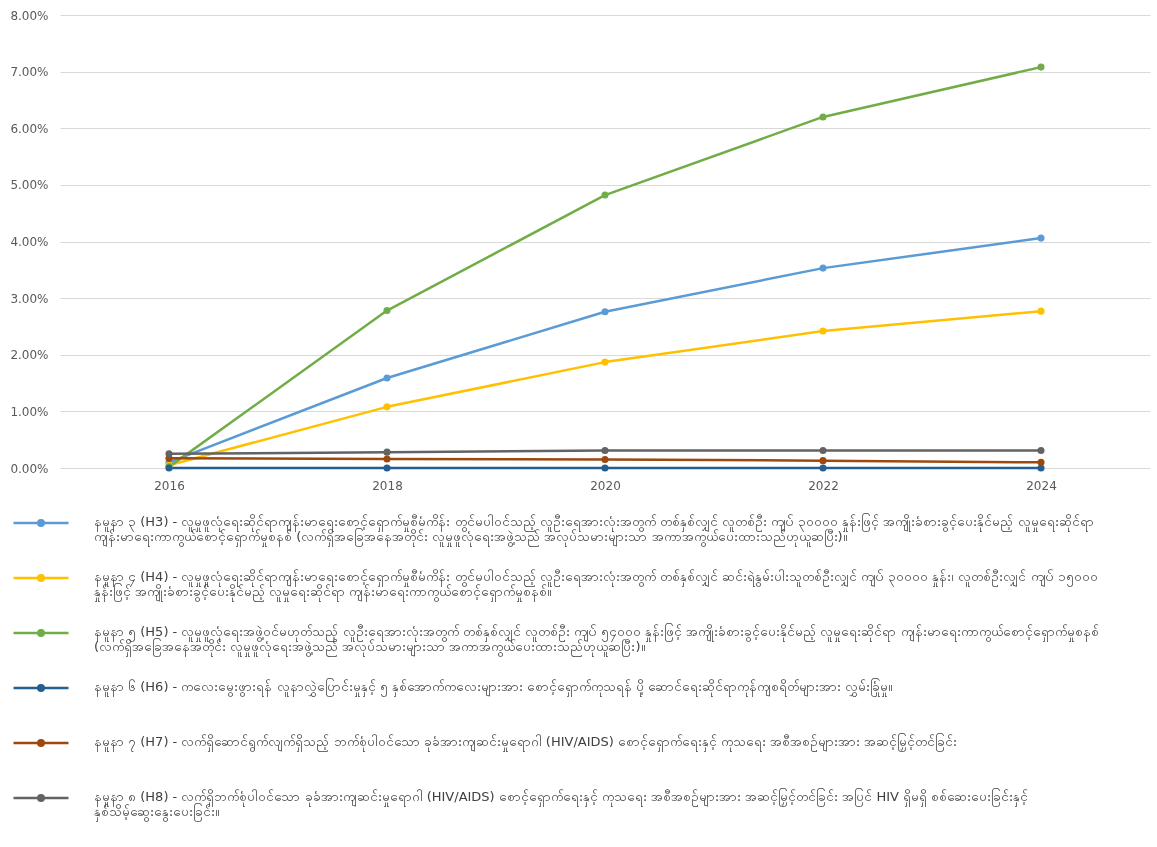 The width and height of the screenshot is (1157, 847). I want to click on y-tick-label: 0.00%, so click(29, 468).